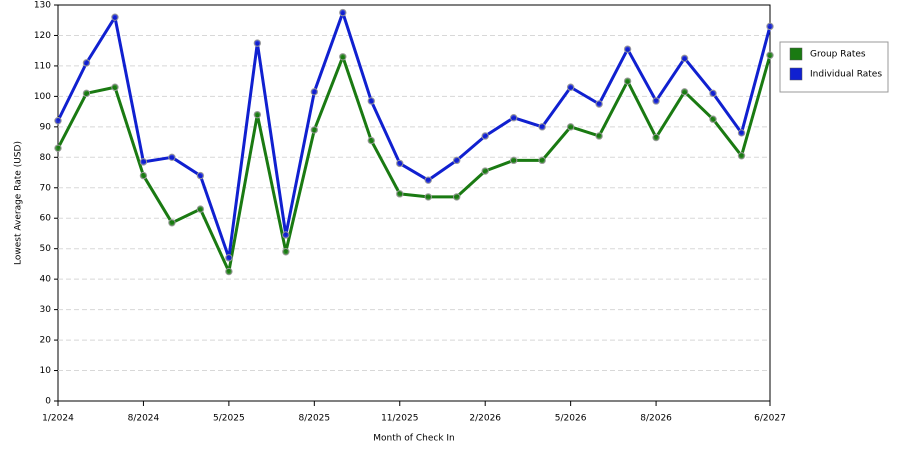 Image resolution: width=900 pixels, height=450 pixels. What do you see at coordinates (46, 280) in the screenshot?
I see `y-tick-label: 40` at bounding box center [46, 280].